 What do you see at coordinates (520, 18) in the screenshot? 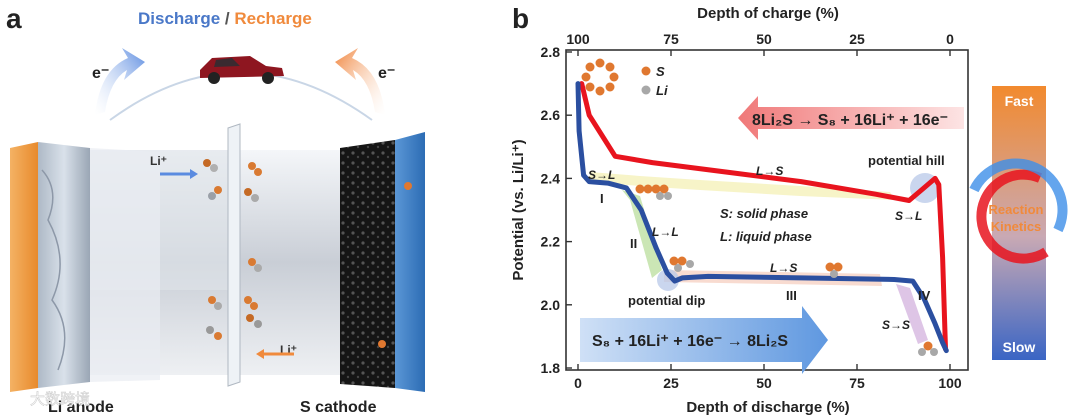
I see `panel-b-label: b` at bounding box center [520, 18].